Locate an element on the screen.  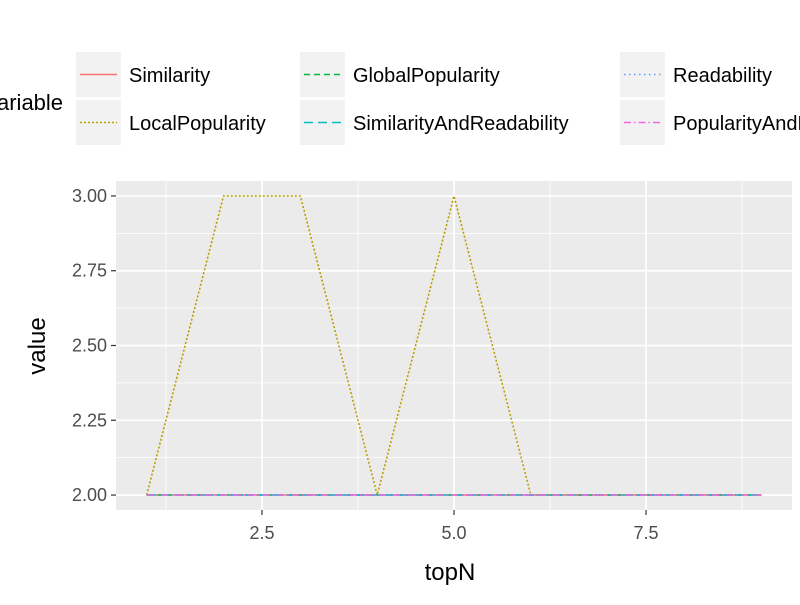
legend-label: LocalPopularity is located at coordinates (197, 124).